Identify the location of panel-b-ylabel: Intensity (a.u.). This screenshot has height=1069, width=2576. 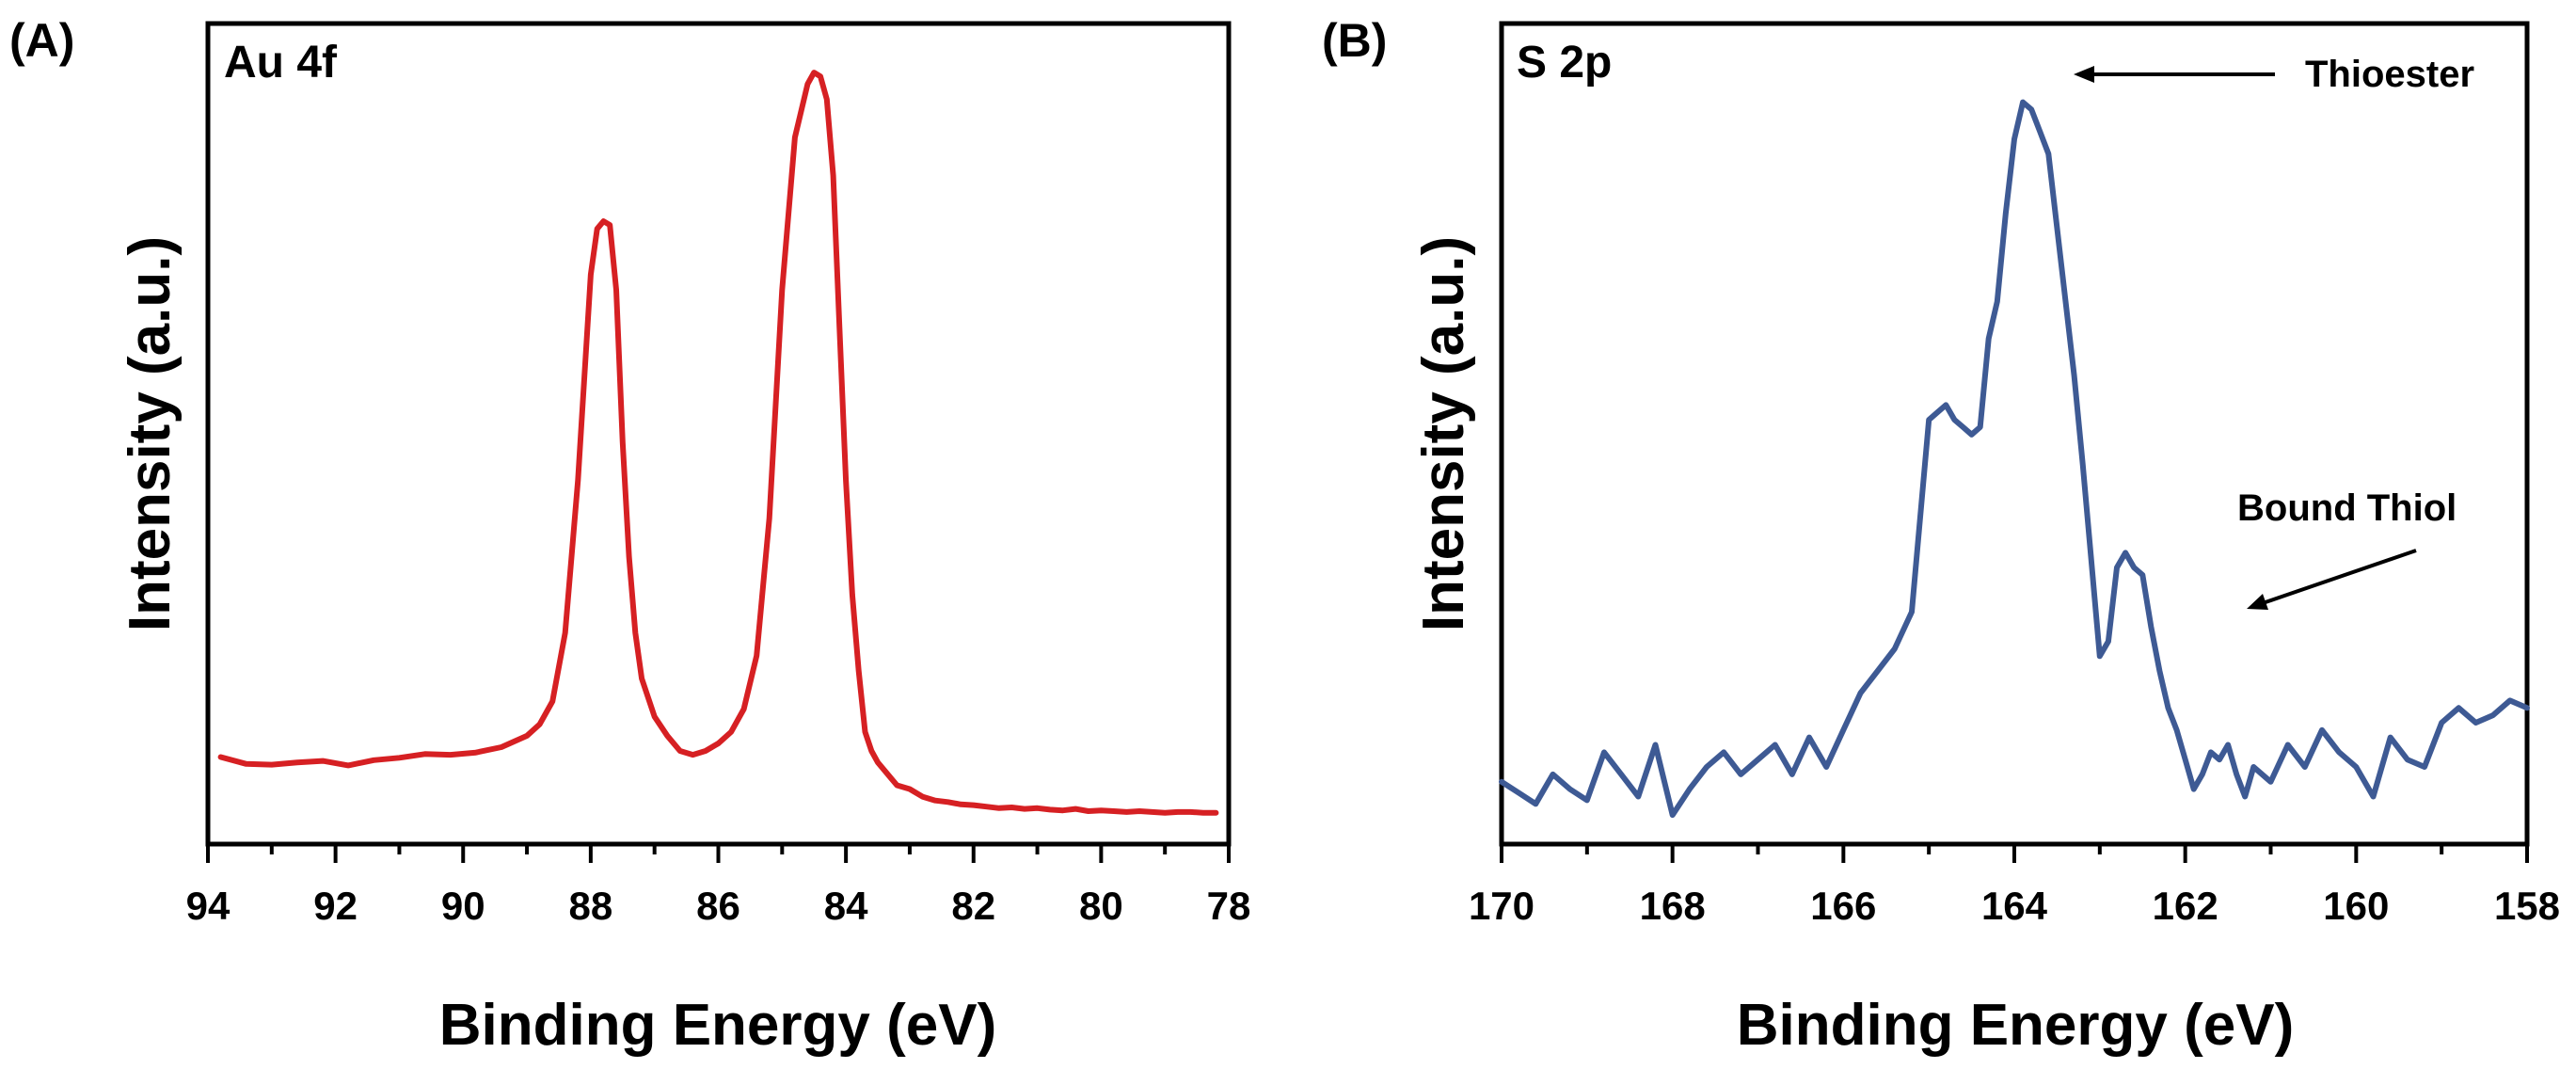
(1444, 433).